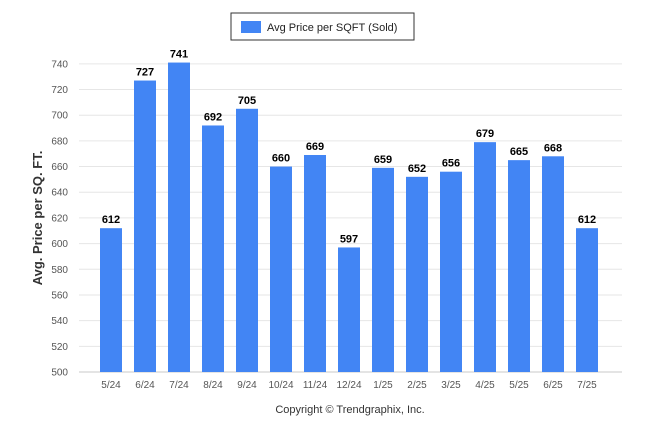 This screenshot has width=646, height=434. Describe the element at coordinates (59, 116) in the screenshot. I see `y-tick-label: 700` at that location.